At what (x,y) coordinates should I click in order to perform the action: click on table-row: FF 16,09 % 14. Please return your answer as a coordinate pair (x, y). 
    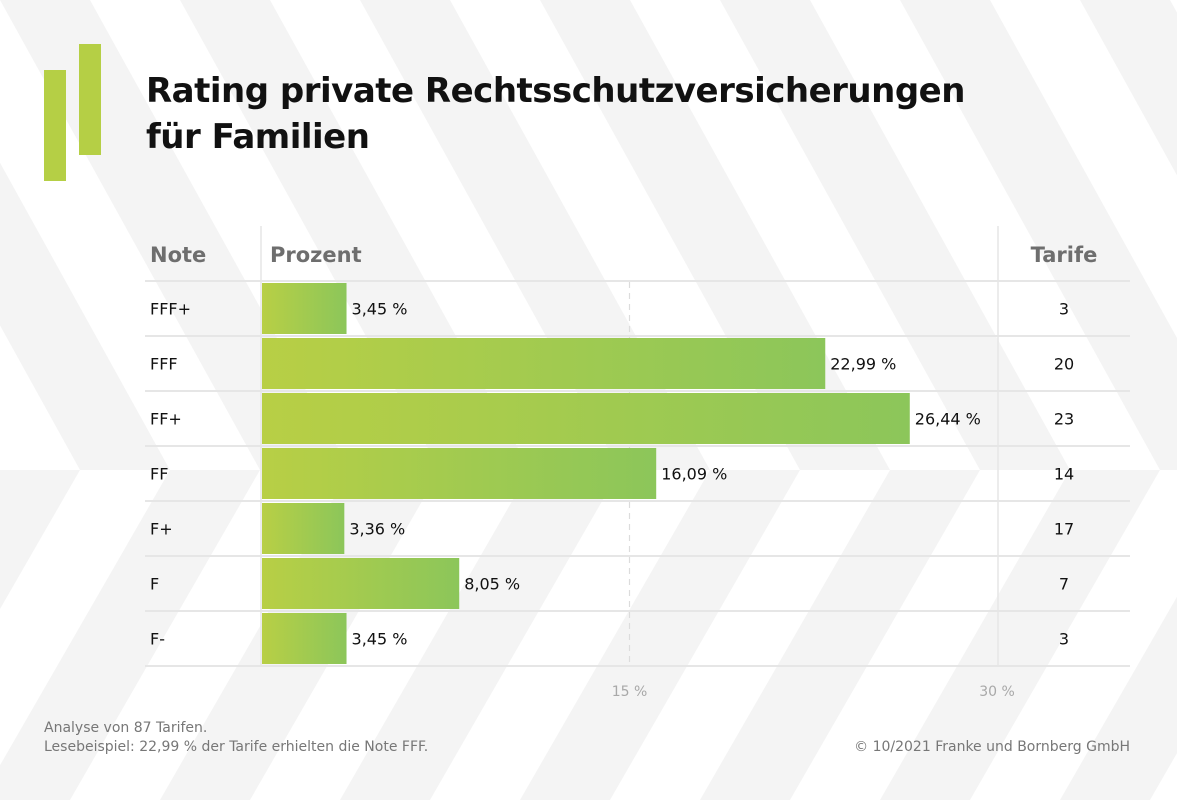
    Looking at the image, I should click on (612, 473).